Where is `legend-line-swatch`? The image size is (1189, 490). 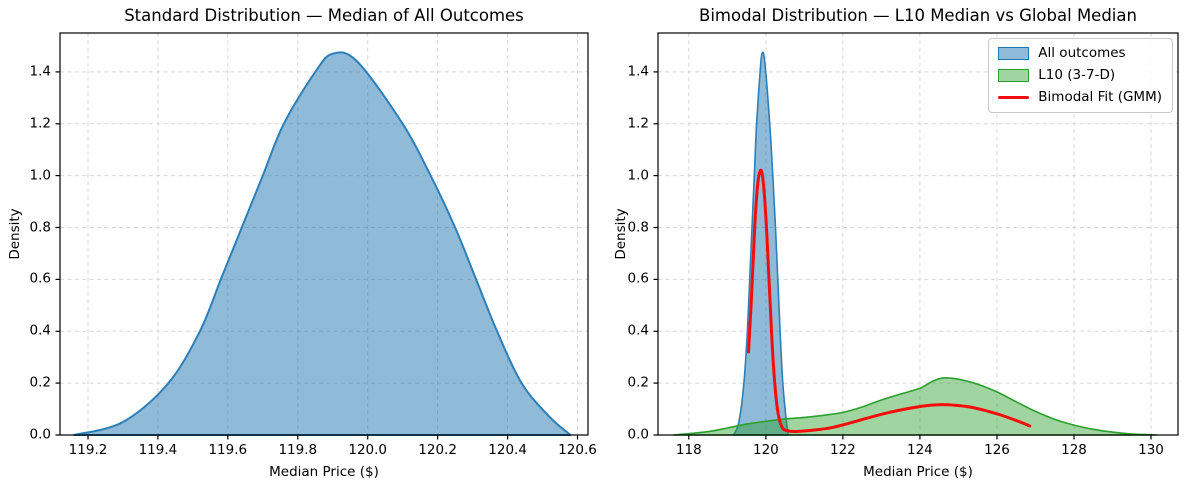 legend-line-swatch is located at coordinates (1014, 97).